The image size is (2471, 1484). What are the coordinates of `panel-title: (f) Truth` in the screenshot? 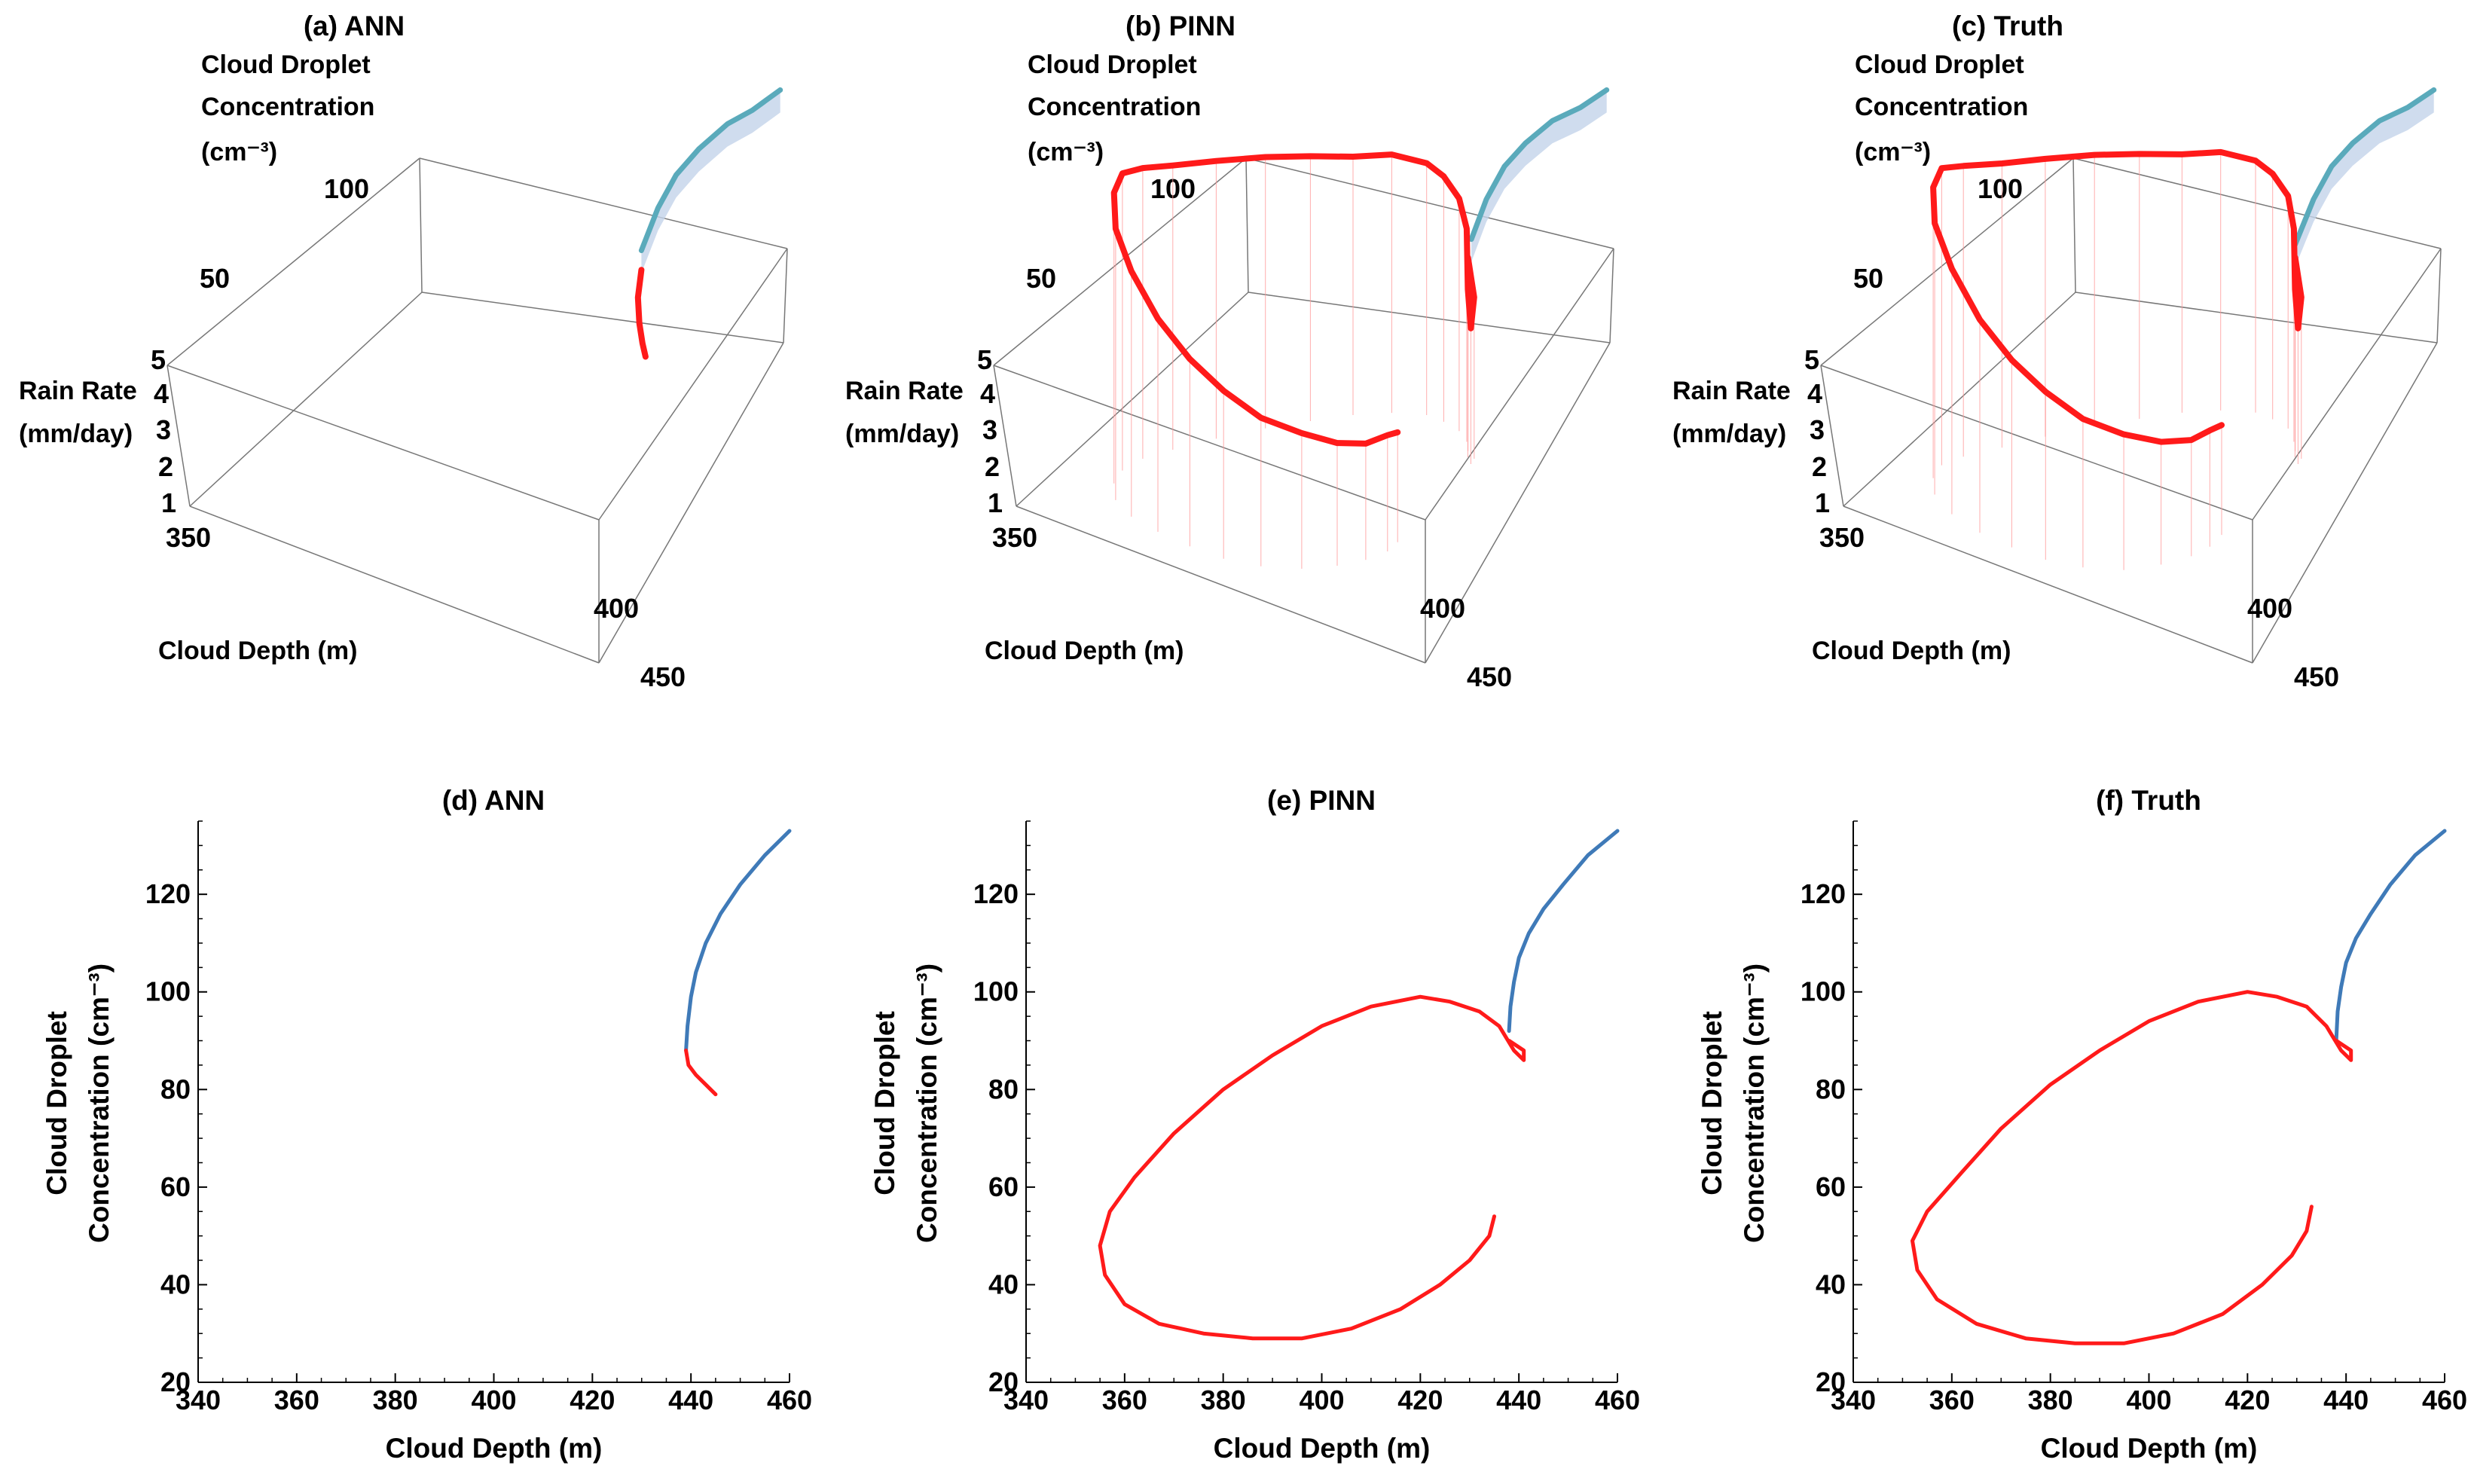 It's located at (2148, 800).